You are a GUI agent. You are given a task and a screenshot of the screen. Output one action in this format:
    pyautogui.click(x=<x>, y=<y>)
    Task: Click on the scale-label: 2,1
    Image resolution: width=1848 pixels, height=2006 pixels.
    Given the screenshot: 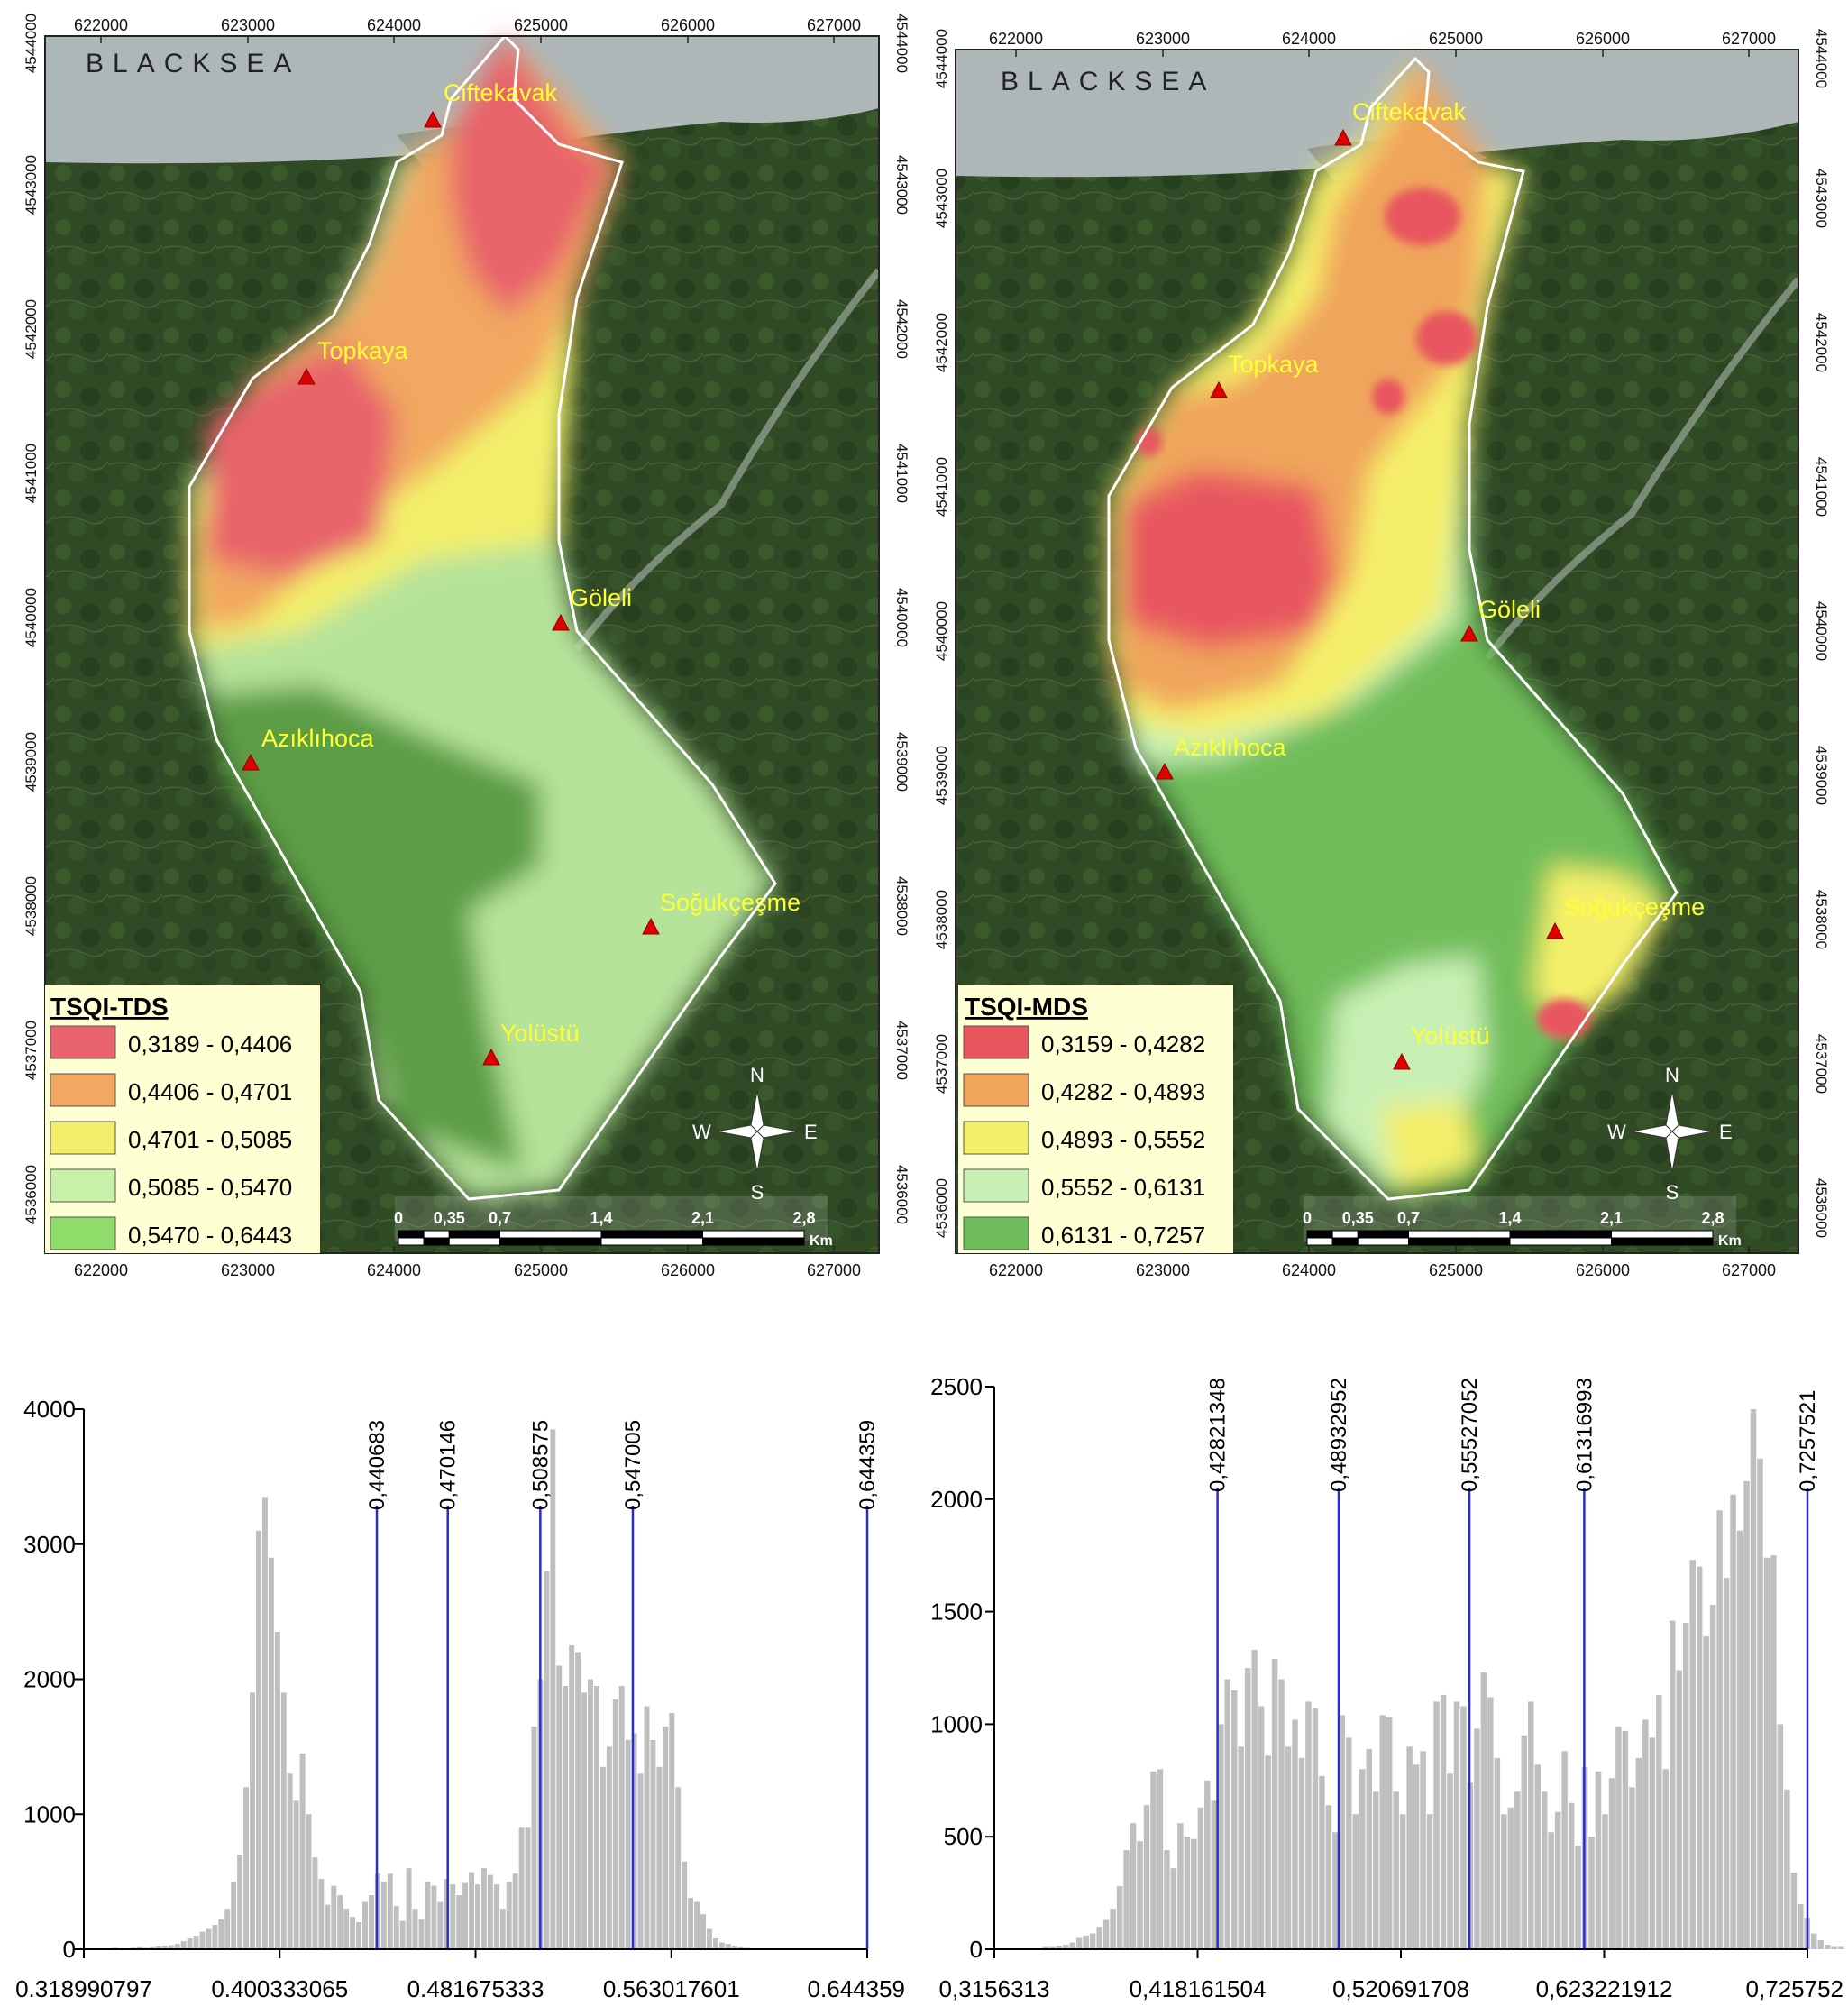 What is the action you would take?
    pyautogui.click(x=1611, y=1218)
    